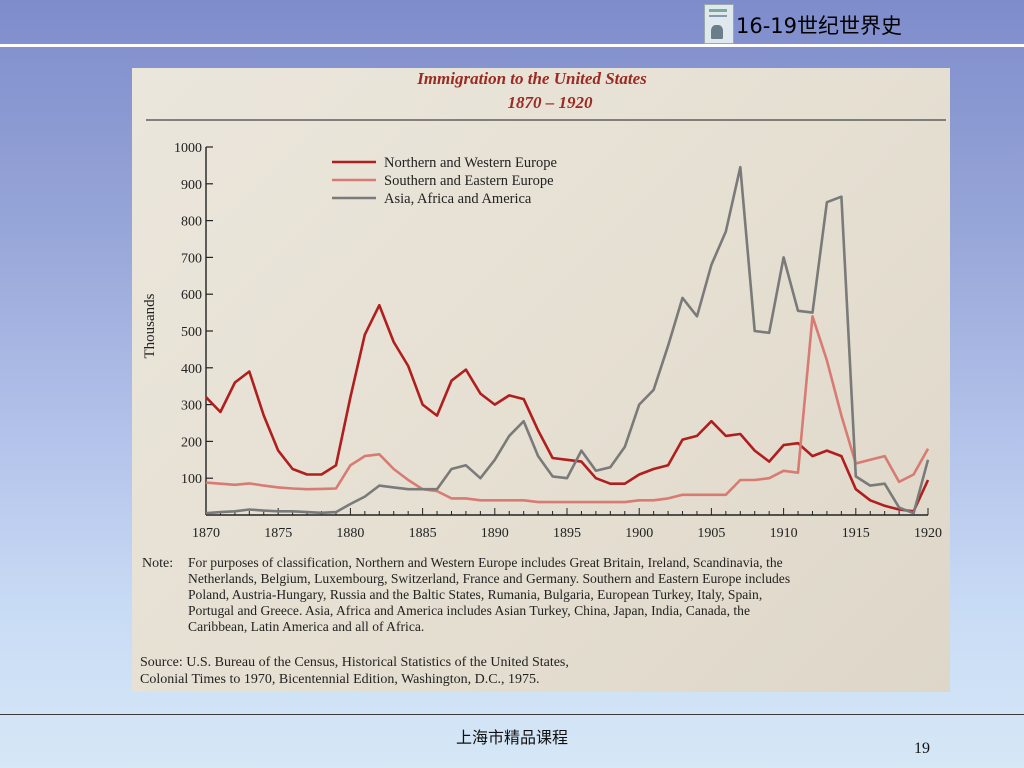 This screenshot has width=1024, height=768. I want to click on x-tick-label: 1905, so click(711, 533).